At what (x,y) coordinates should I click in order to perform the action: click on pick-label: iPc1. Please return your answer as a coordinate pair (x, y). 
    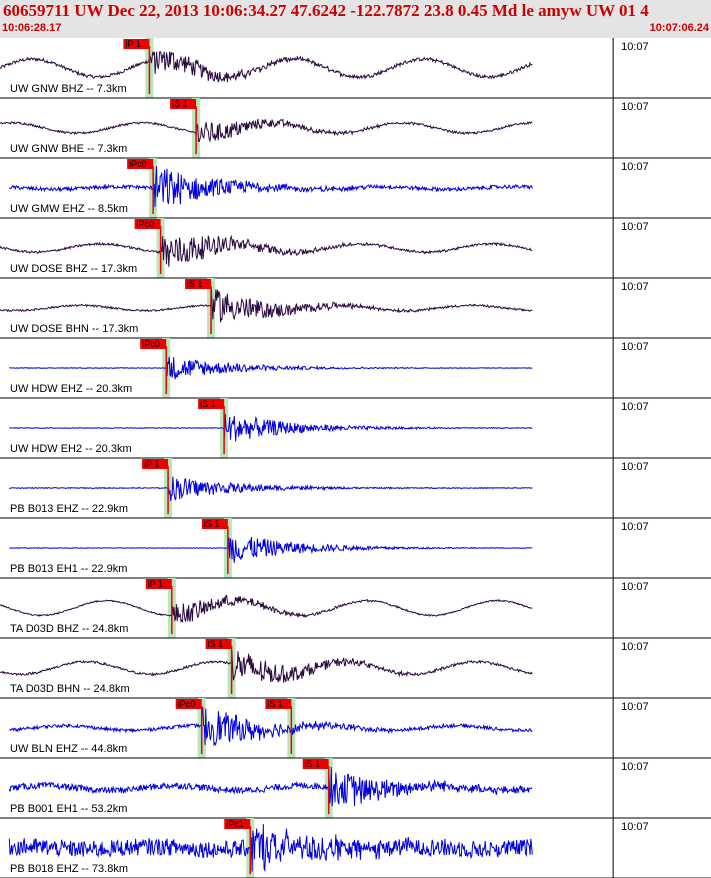
    Looking at the image, I should click on (235, 824).